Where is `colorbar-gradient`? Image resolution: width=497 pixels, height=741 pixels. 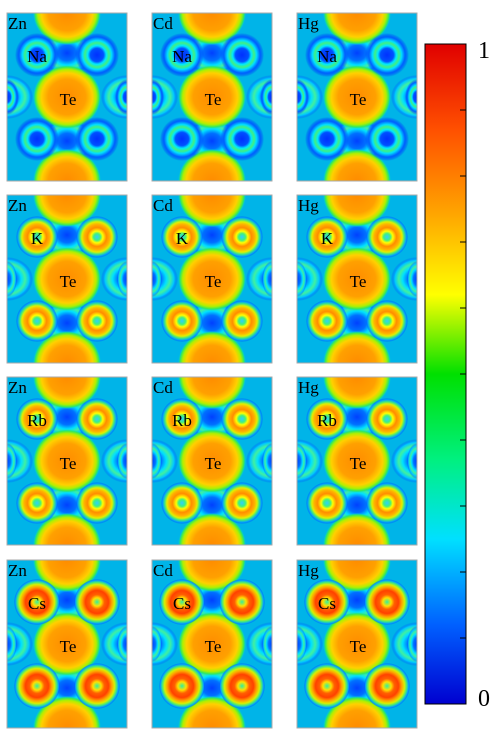
colorbar-gradient is located at coordinates (445, 374).